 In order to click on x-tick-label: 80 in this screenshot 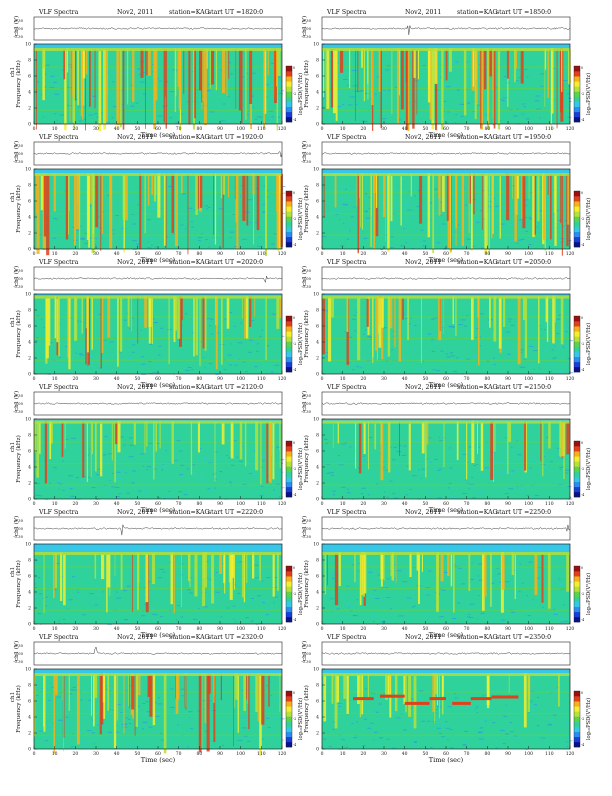, I will do `click(199, 504)`.